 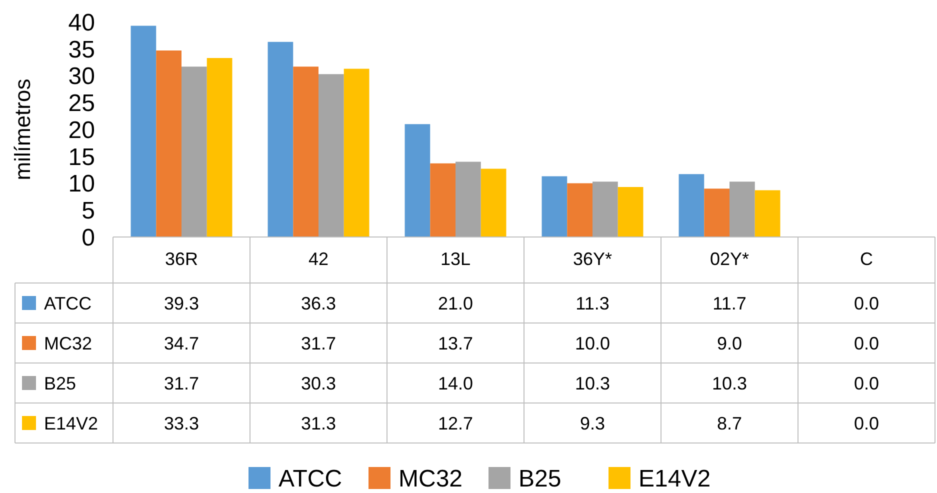 What do you see at coordinates (182, 423) in the screenshot?
I see `data-label: 33.3` at bounding box center [182, 423].